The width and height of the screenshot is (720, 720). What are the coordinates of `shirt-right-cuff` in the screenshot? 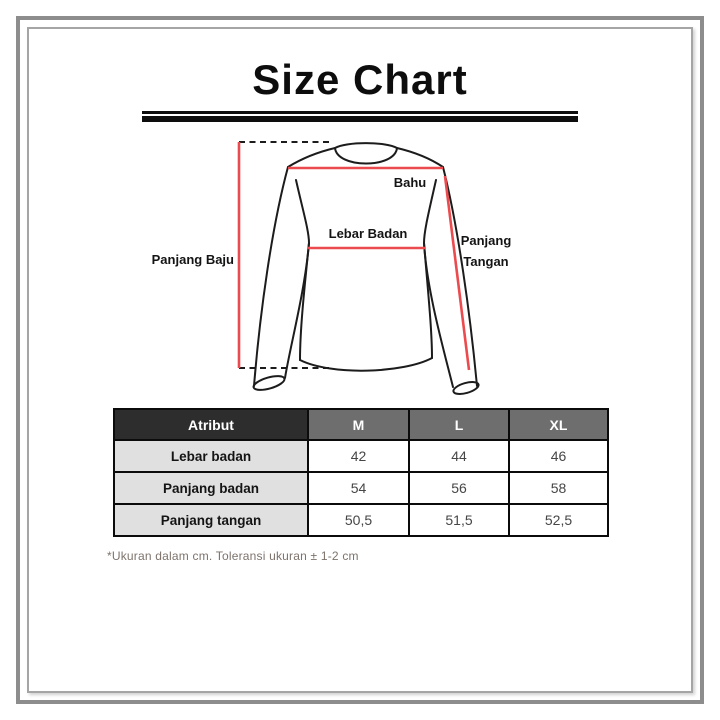 It's located at (466, 388).